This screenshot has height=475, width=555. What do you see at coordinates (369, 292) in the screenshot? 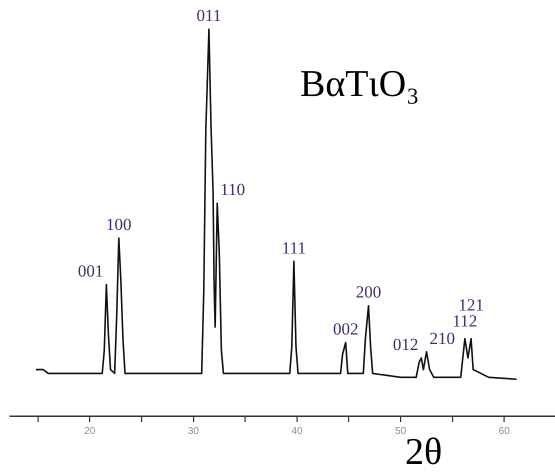
I see `annotation: 200` at bounding box center [369, 292].